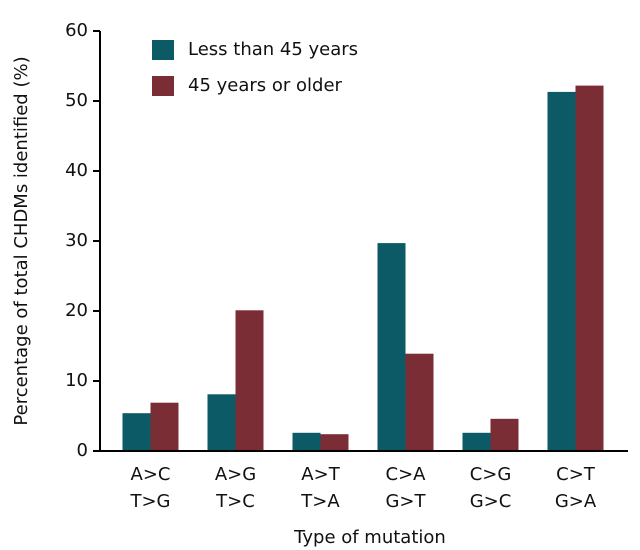 Image resolution: width=640 pixels, height=550 pixels. I want to click on x-tick-label: C>T, so click(576, 474).